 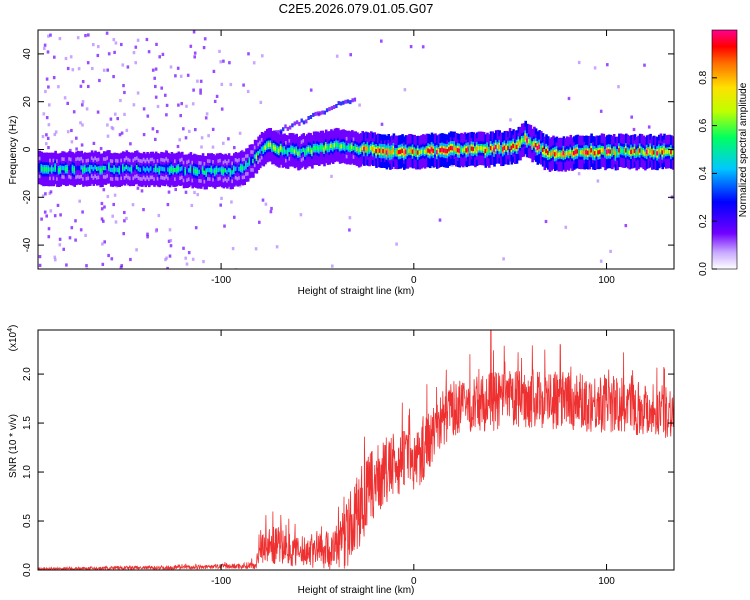 I want to click on spectrogram-xtick-label: 100, so click(x=606, y=280).